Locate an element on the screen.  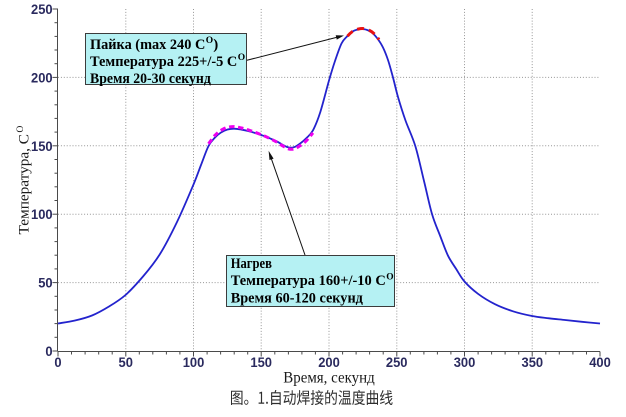
svg-text: Время 20-30 секунд is located at coordinates (150, 79).